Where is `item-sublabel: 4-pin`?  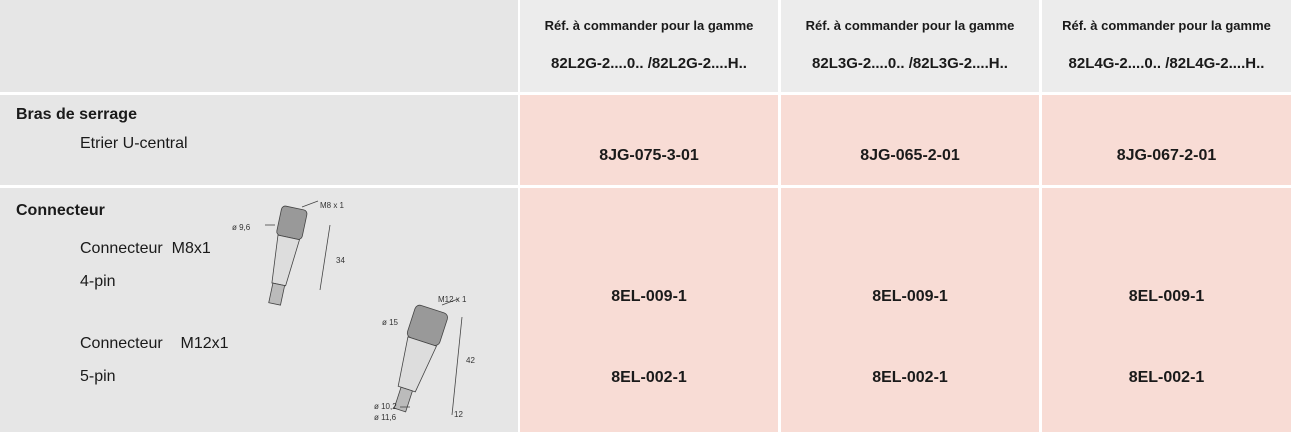
item-sublabel: 4-pin is located at coordinates (98, 281).